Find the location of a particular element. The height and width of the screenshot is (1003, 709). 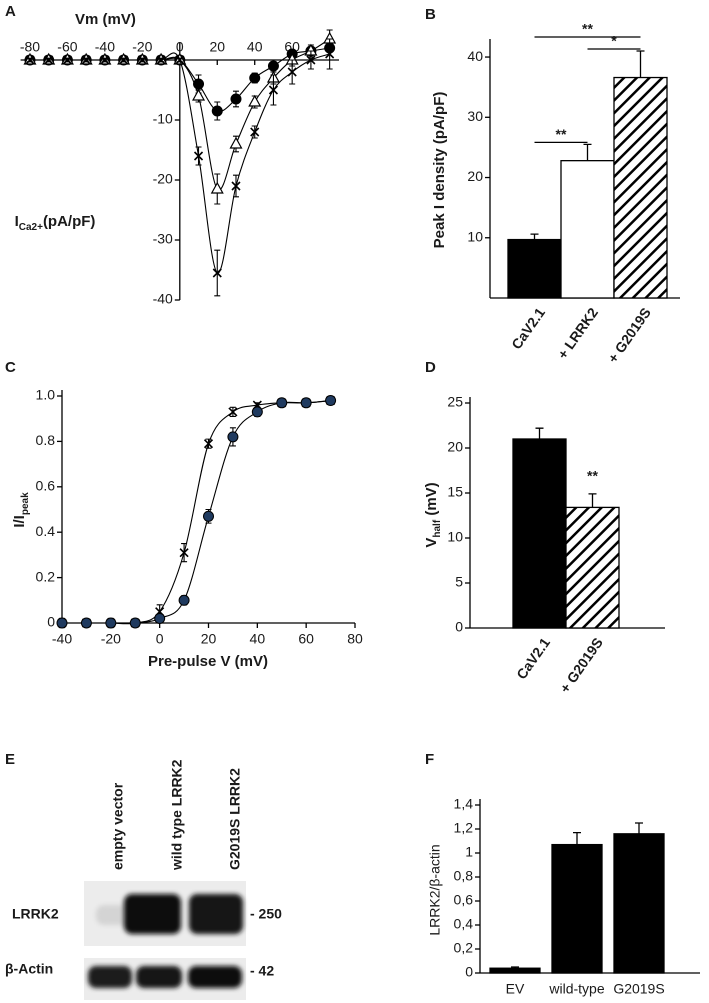

axis-label-main: V is located at coordinates (431, 543).